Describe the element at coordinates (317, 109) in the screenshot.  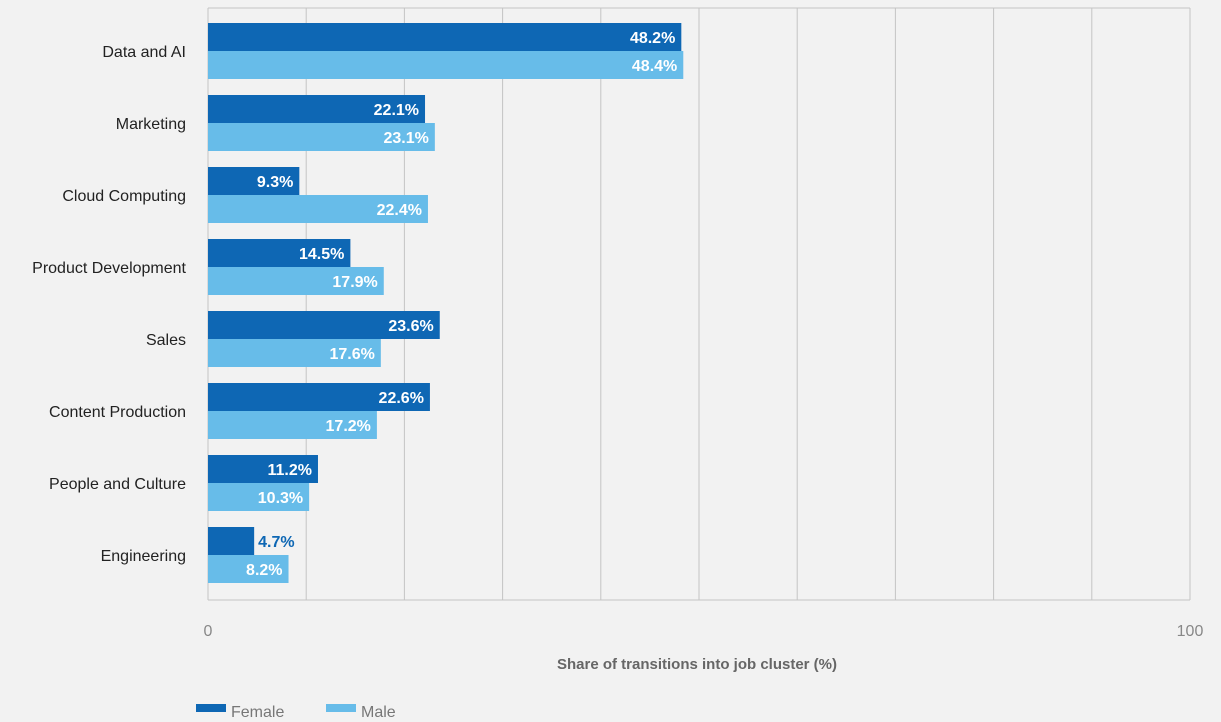
I see `bar-female-marketing` at that location.